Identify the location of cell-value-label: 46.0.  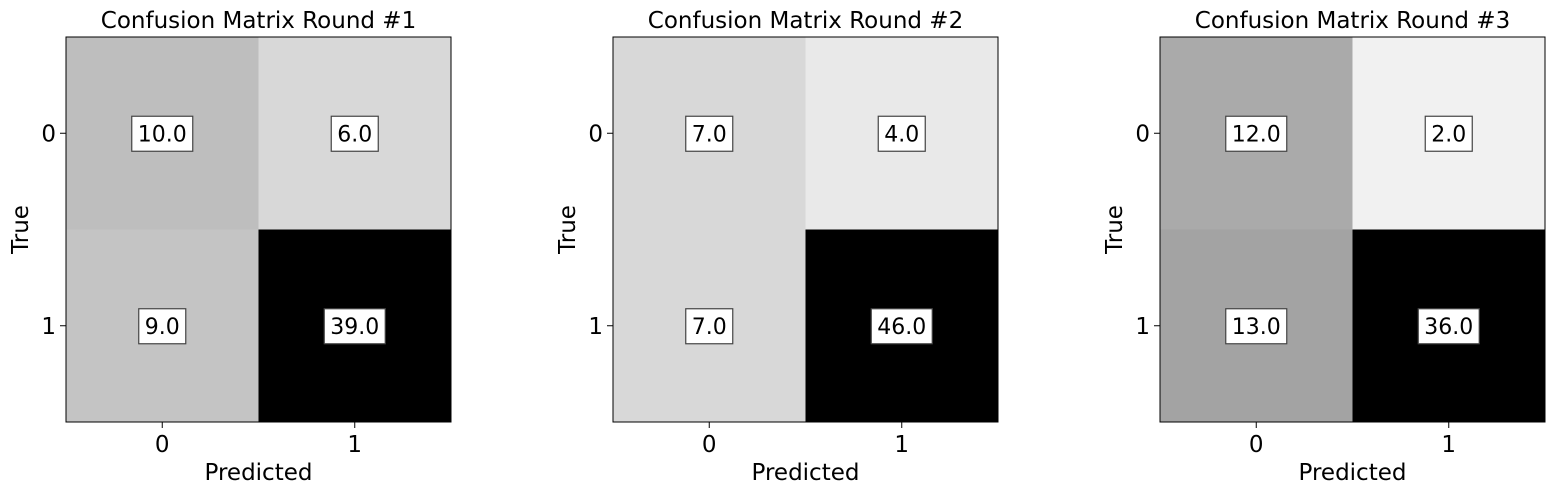
(901, 327).